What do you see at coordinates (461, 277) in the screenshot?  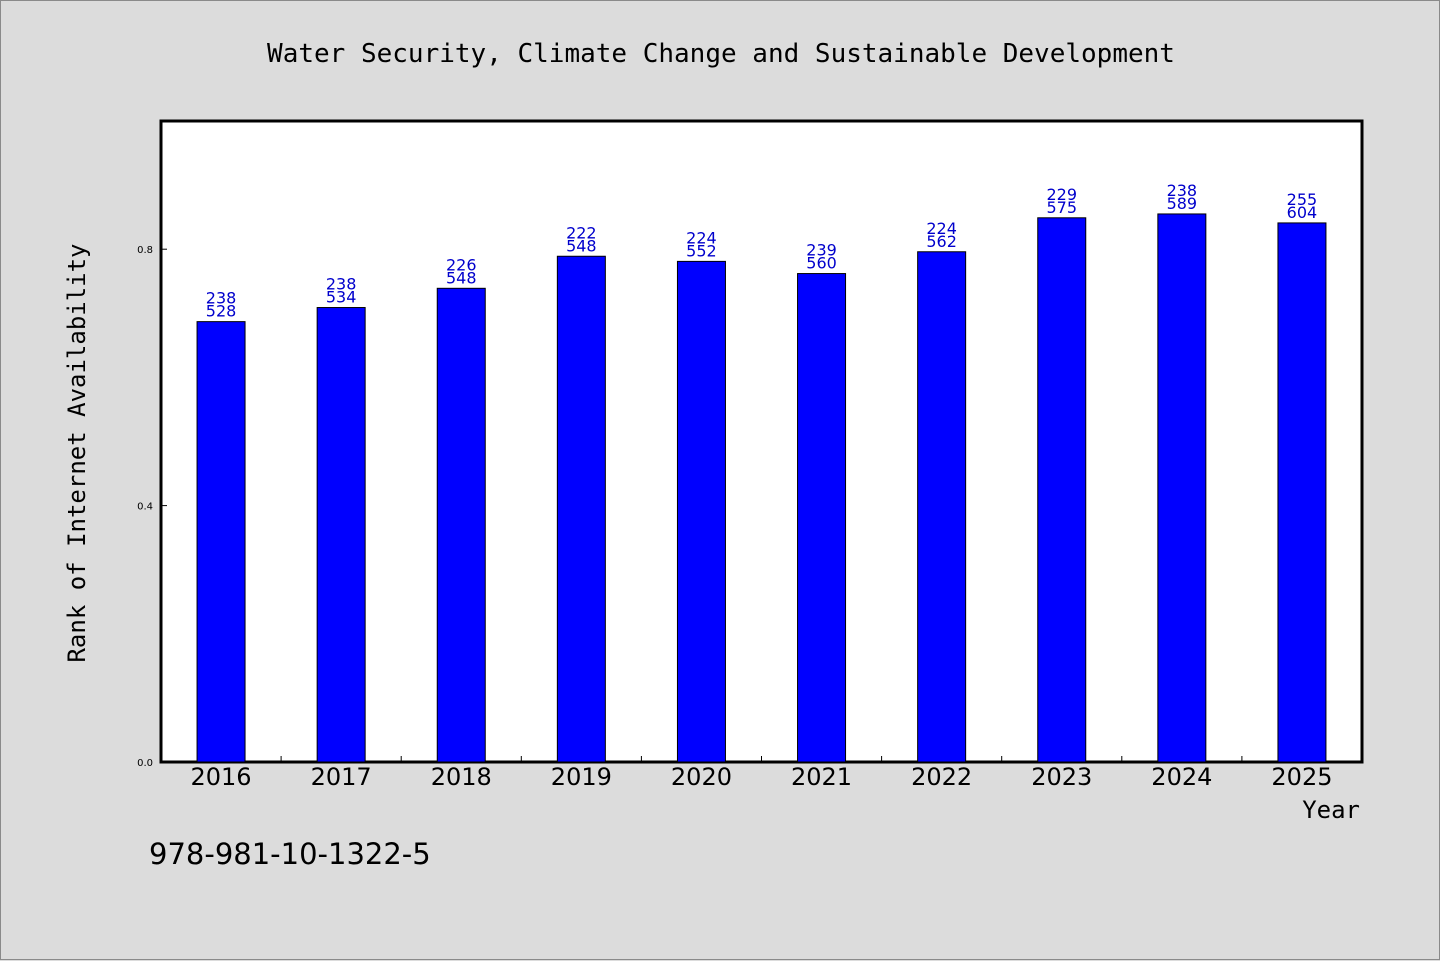 I see `data-label-bottom-2018: 548` at bounding box center [461, 277].